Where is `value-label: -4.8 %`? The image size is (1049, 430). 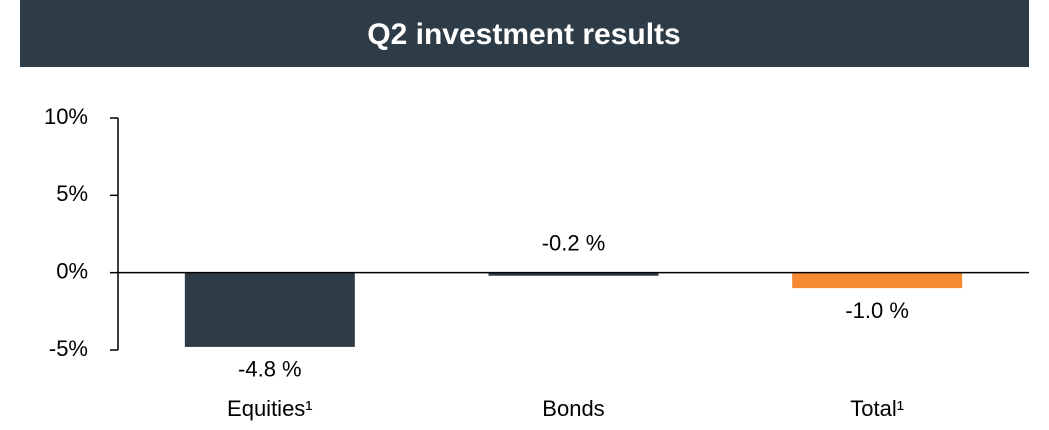 value-label: -4.8 % is located at coordinates (270, 369).